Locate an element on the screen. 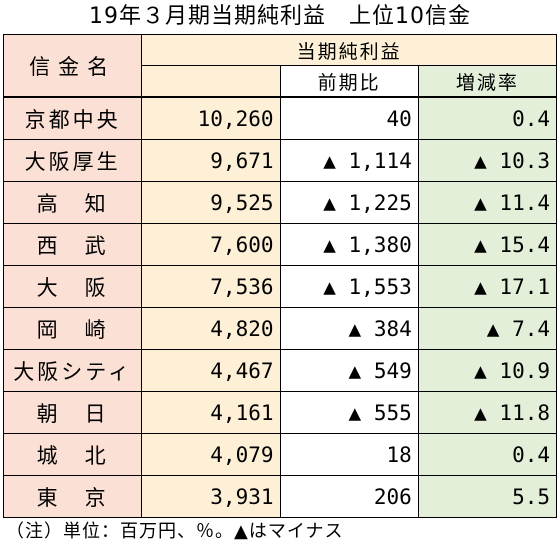  prev-change-cell: ▲ 1,114 is located at coordinates (349, 160).